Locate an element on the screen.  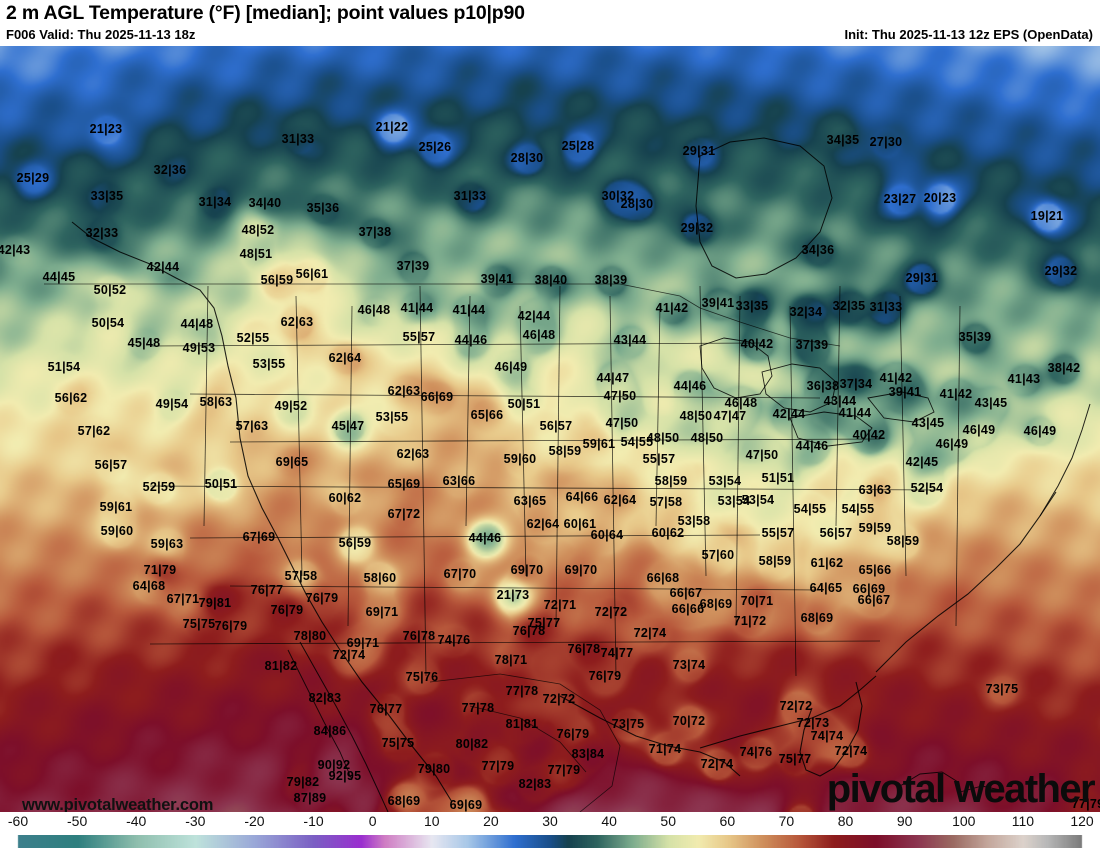
point-value-label: 82|83 is located at coordinates (535, 783).